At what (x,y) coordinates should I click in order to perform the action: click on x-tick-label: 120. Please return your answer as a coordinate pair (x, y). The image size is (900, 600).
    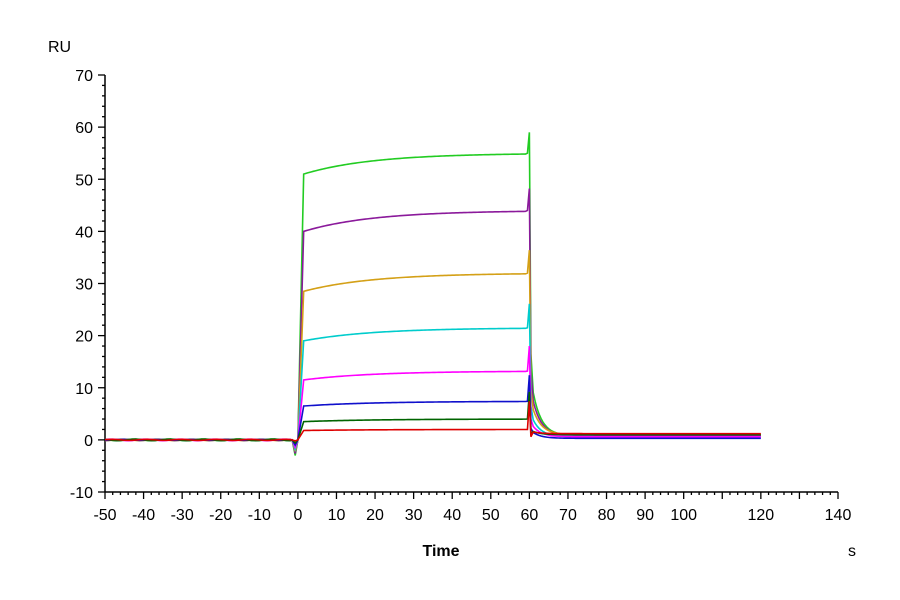
    Looking at the image, I should click on (760, 515).